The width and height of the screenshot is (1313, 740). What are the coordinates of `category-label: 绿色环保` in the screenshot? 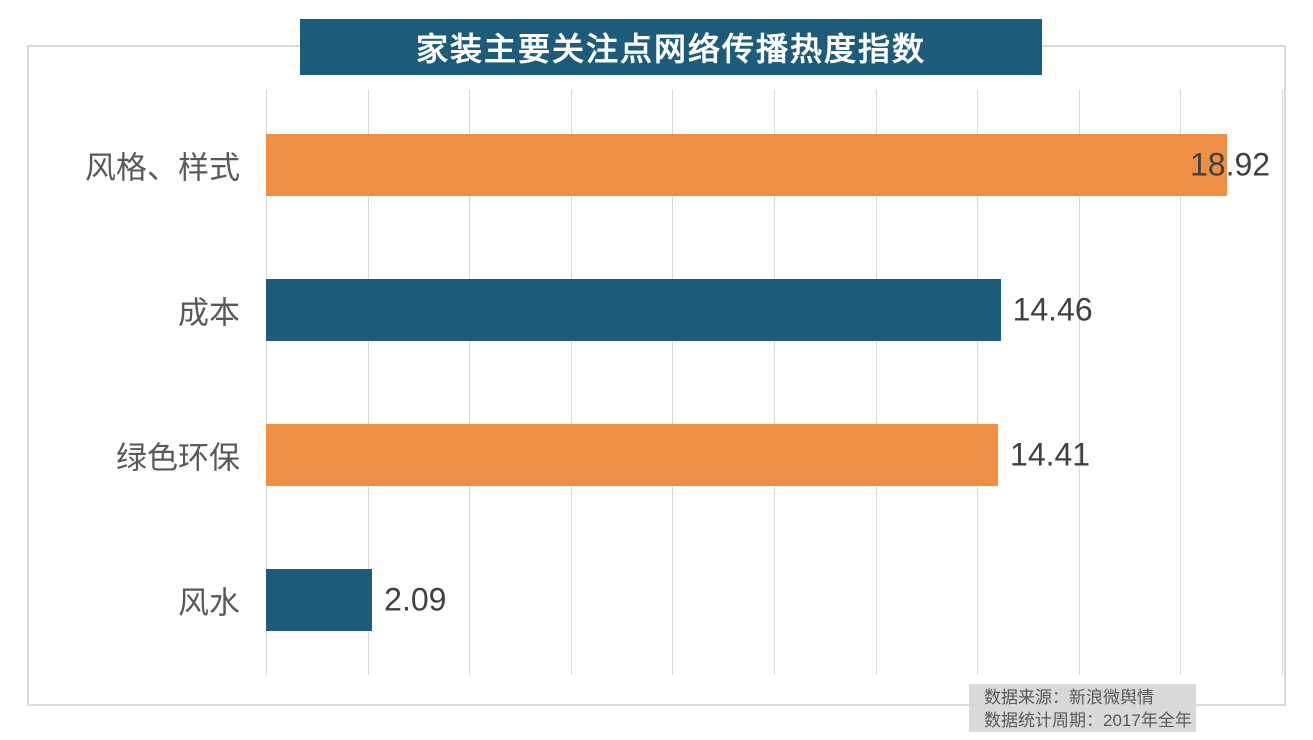 It's located at (178, 458).